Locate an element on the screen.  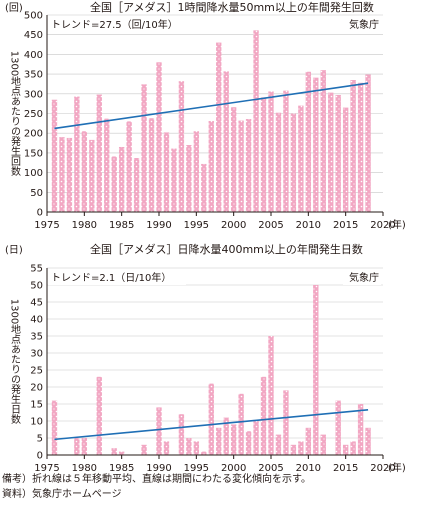
source-label-bg is located at coordinates (362, 277).